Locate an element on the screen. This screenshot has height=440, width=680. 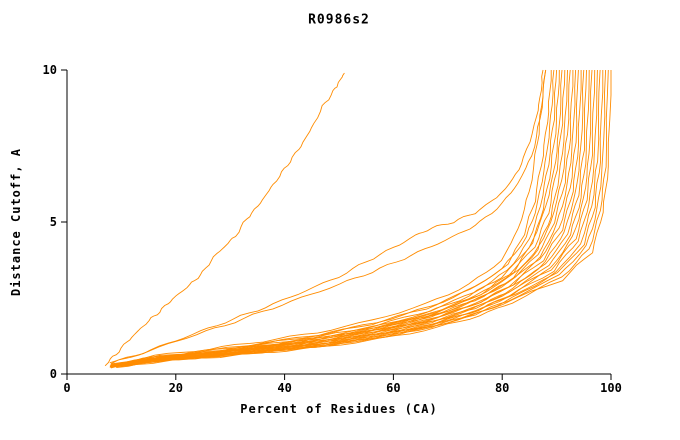
x-tick-label: 100 is located at coordinates (611, 388).